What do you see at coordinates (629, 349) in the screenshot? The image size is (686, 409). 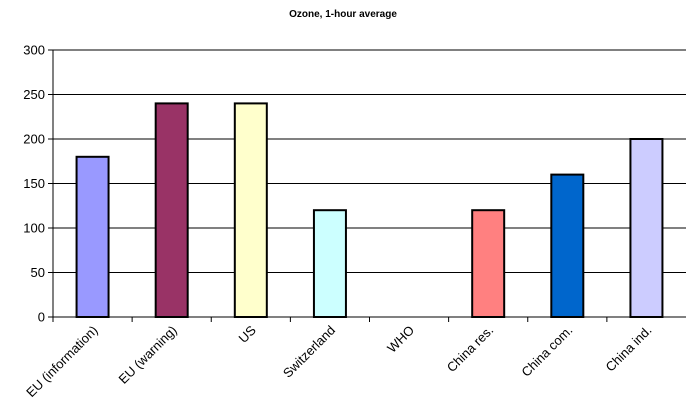 I see `x-category-label: China ind.` at bounding box center [629, 349].